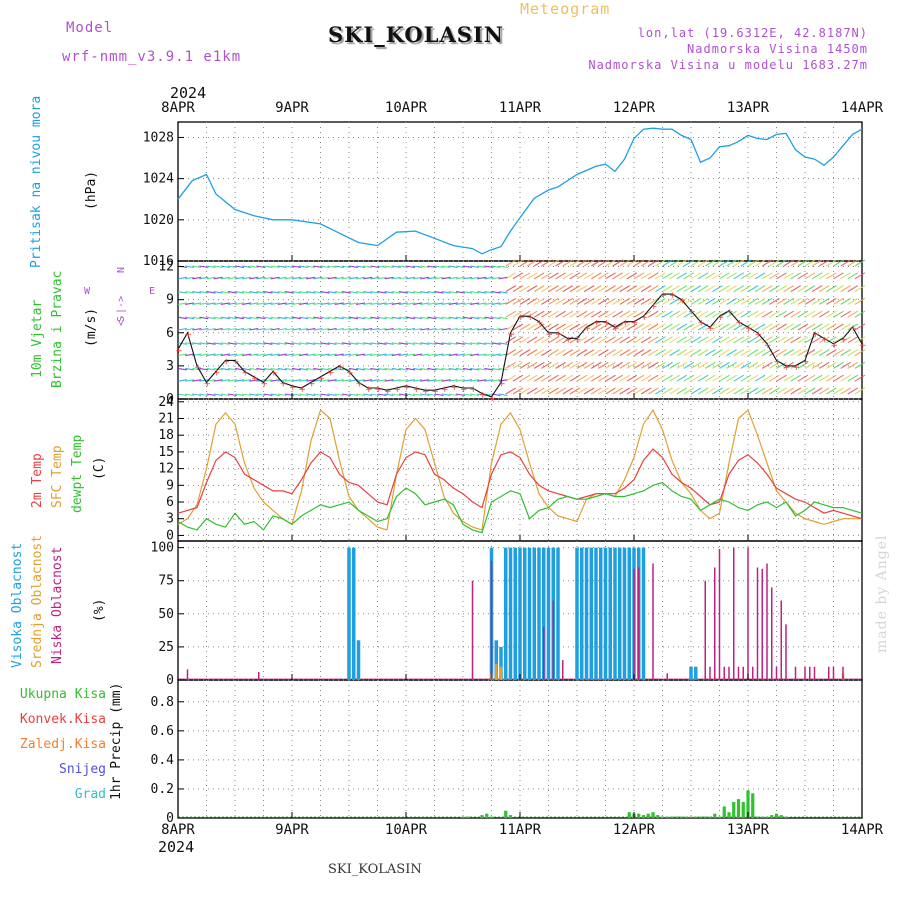 The image size is (900, 900). I want to click on y-tick-label: 1020, so click(158, 220).